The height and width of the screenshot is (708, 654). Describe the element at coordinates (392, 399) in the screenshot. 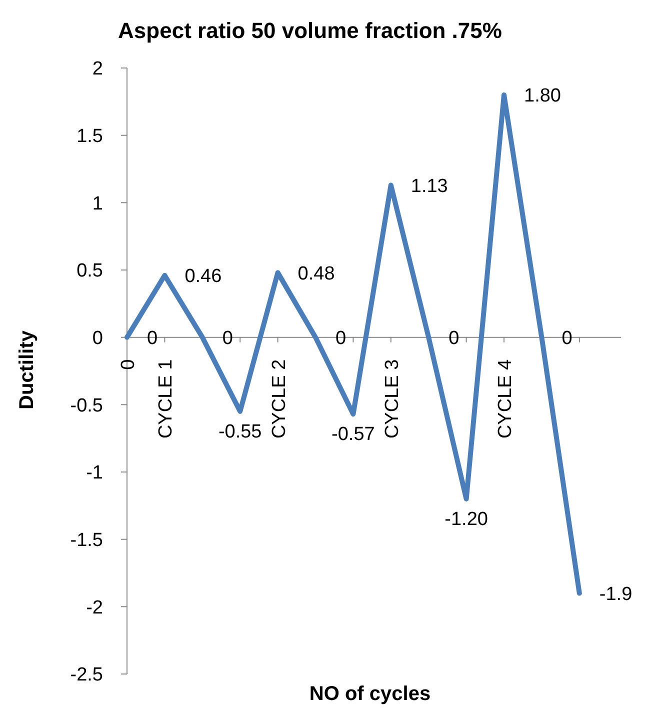

I see `x-tick-label: CYCLE 3` at that location.